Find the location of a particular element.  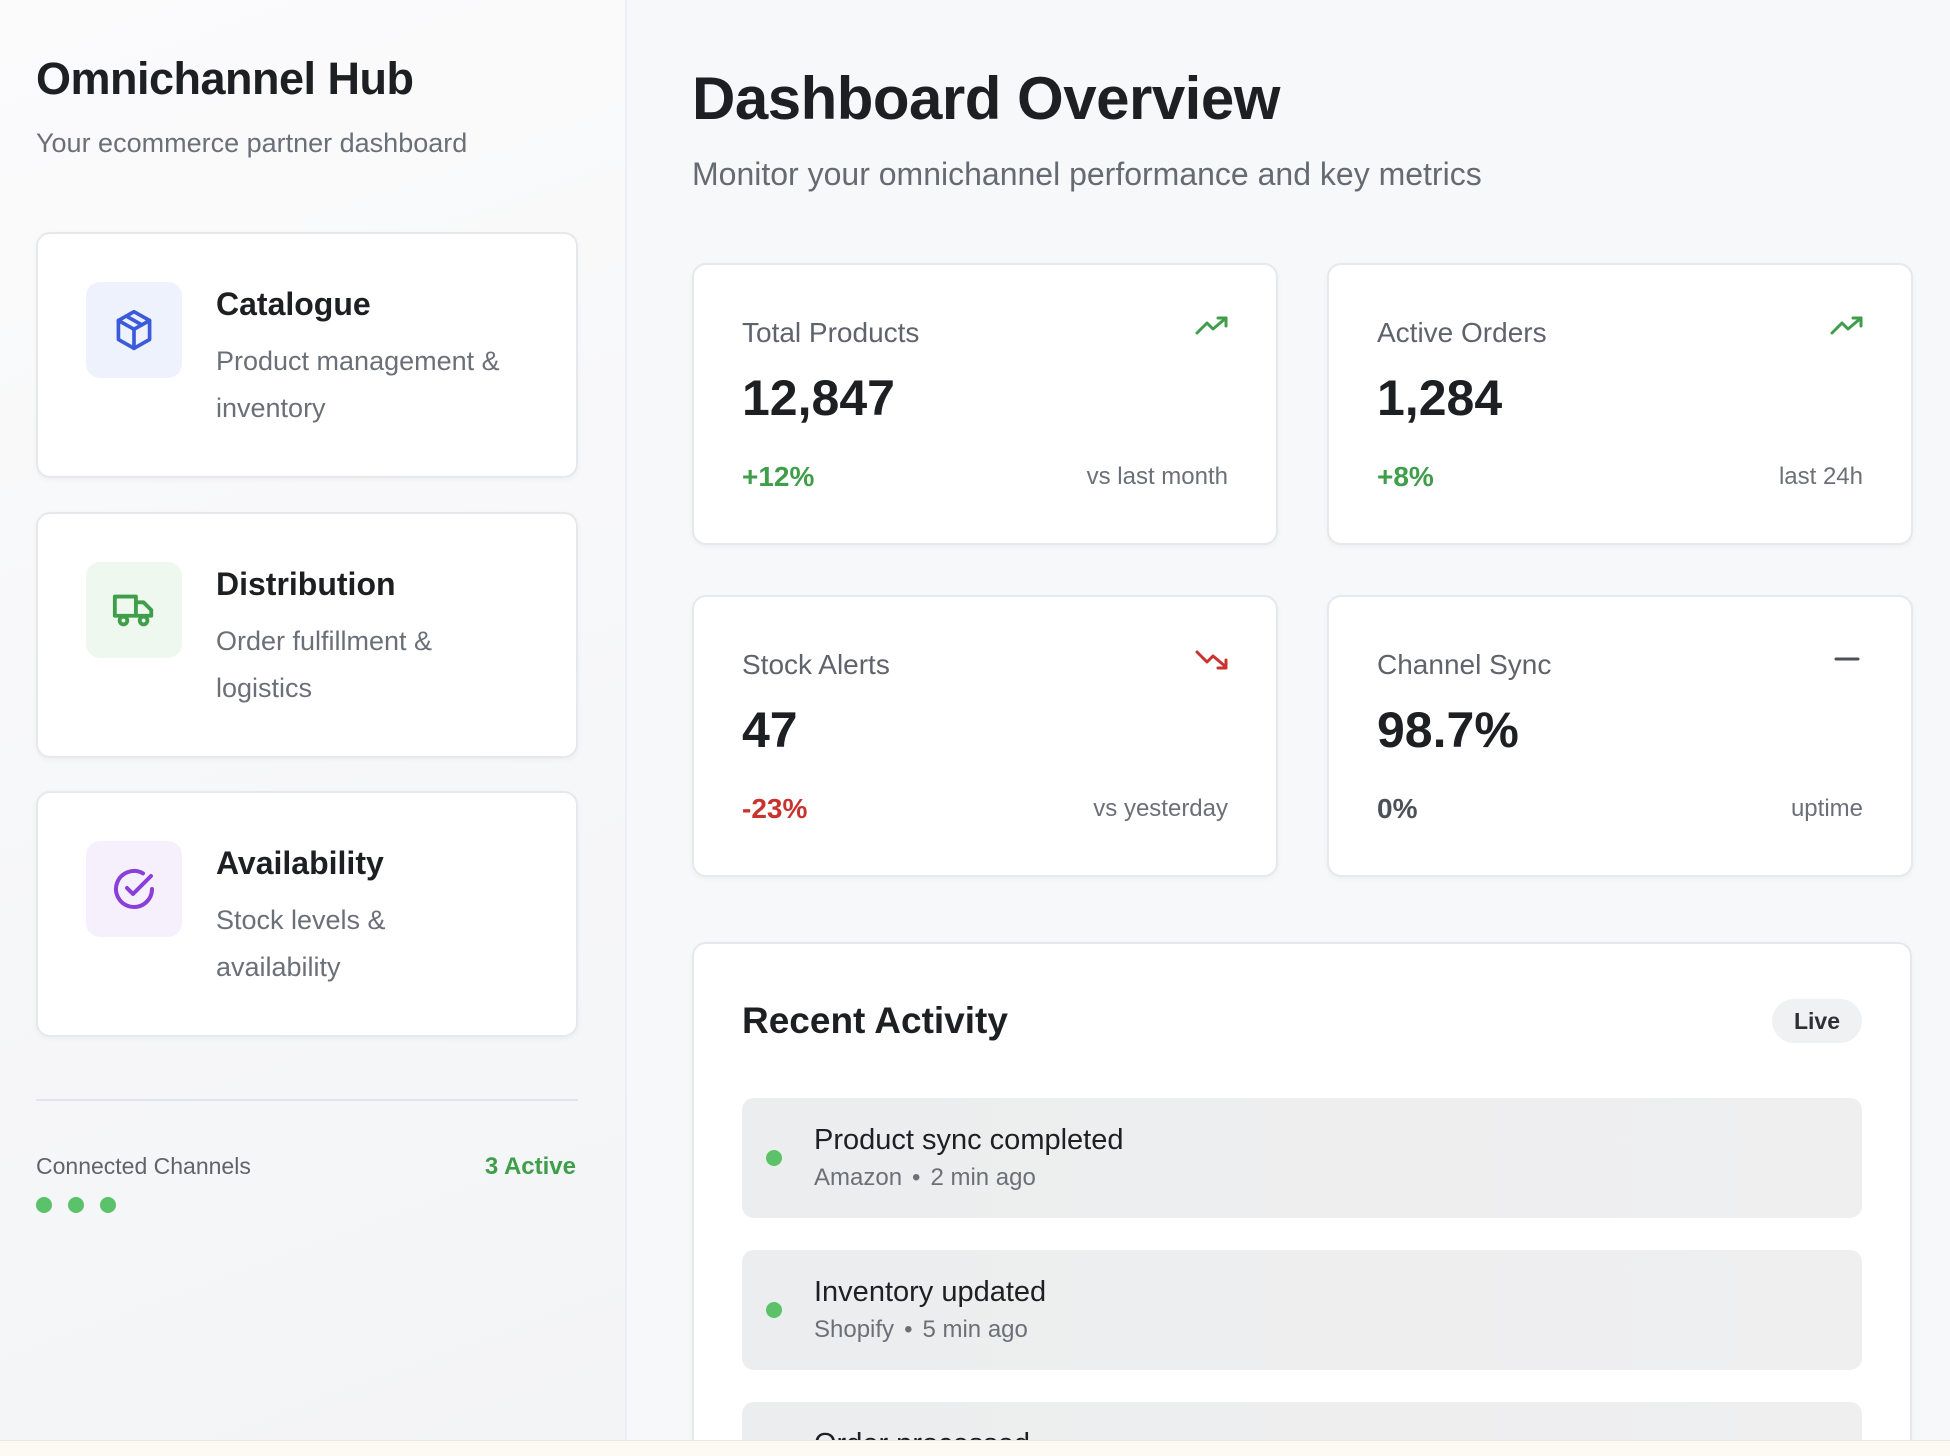

nav-description-line: Order fulfillment & is located at coordinates (324, 641).